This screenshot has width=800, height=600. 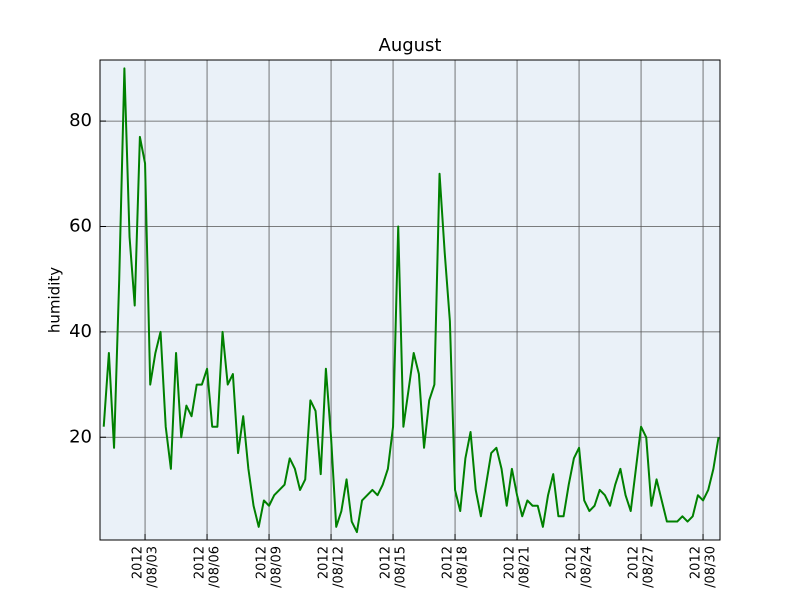 I want to click on y-tick-label: 60, so click(x=80, y=225).